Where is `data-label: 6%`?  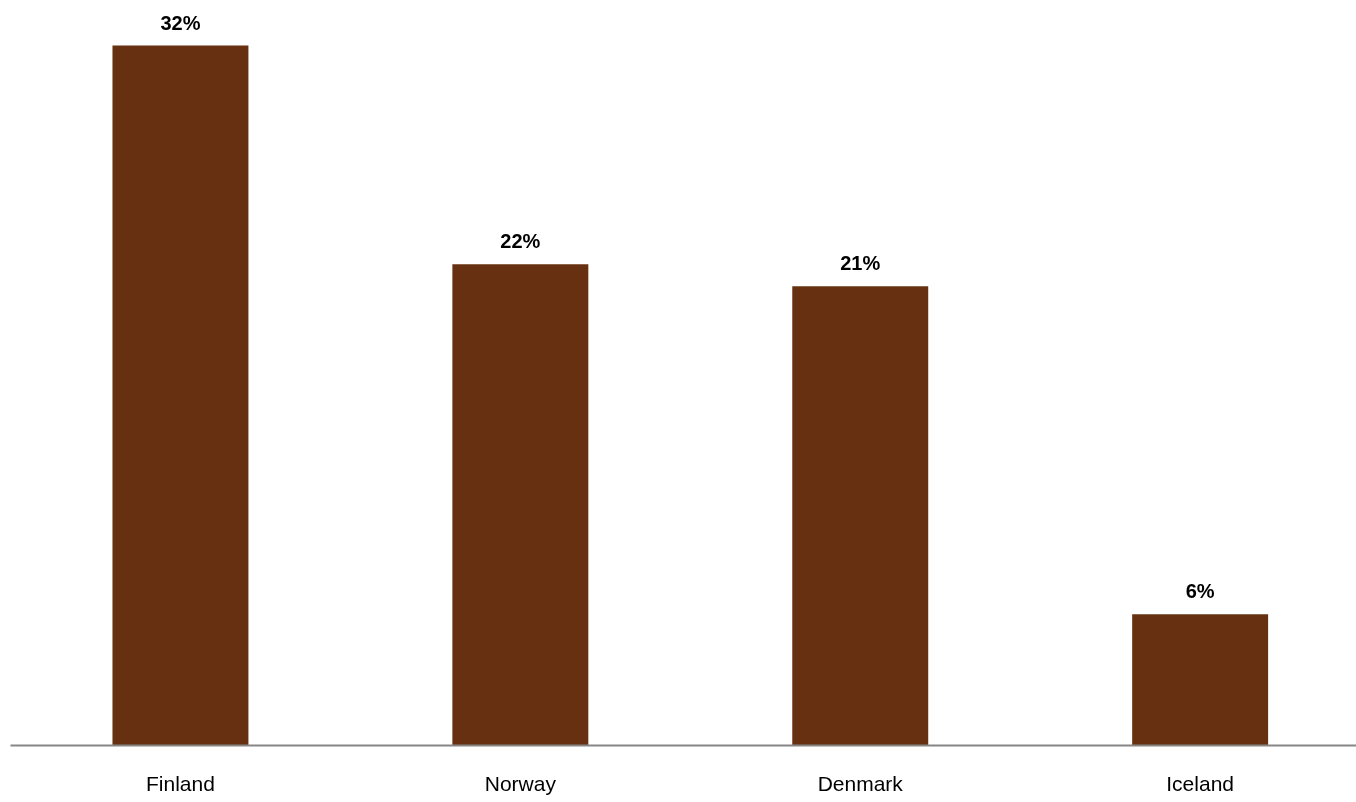 data-label: 6% is located at coordinates (1200, 591).